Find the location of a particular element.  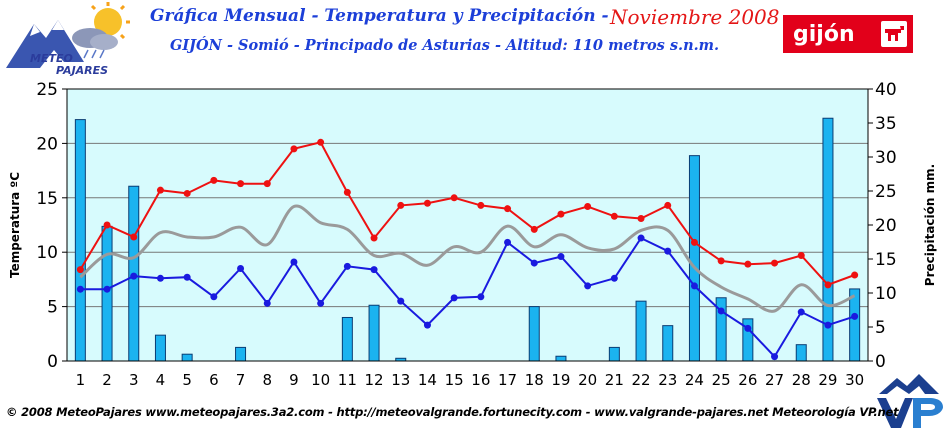

x-tick-label: 20 is located at coordinates (587, 380).